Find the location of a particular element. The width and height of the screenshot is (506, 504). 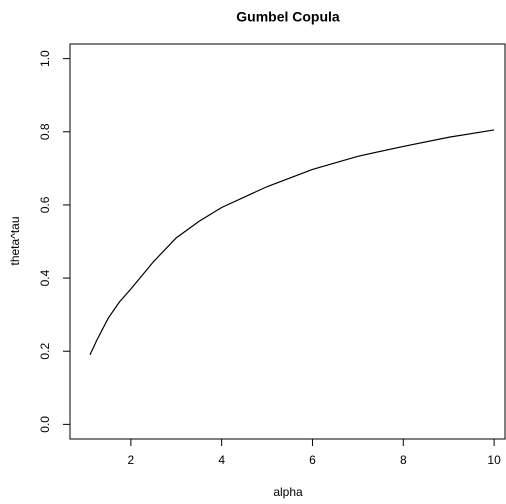

x-tick-label: 10 is located at coordinates (494, 460).